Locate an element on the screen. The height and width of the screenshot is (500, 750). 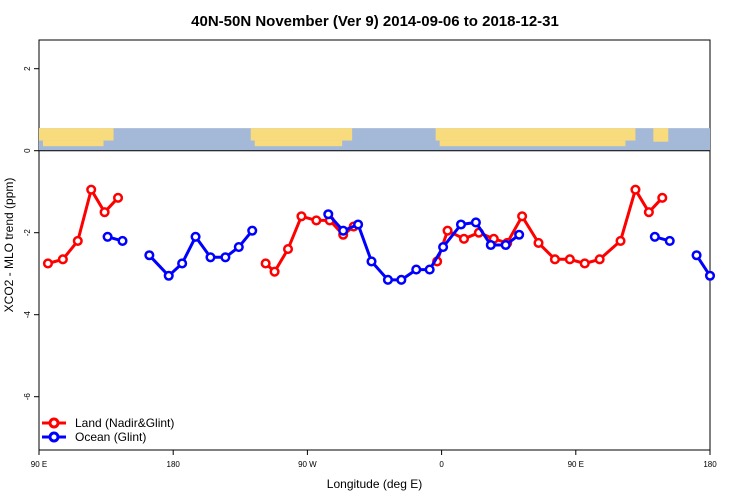
legend-ocean-label: Ocean (Glint) is located at coordinates (110, 437).